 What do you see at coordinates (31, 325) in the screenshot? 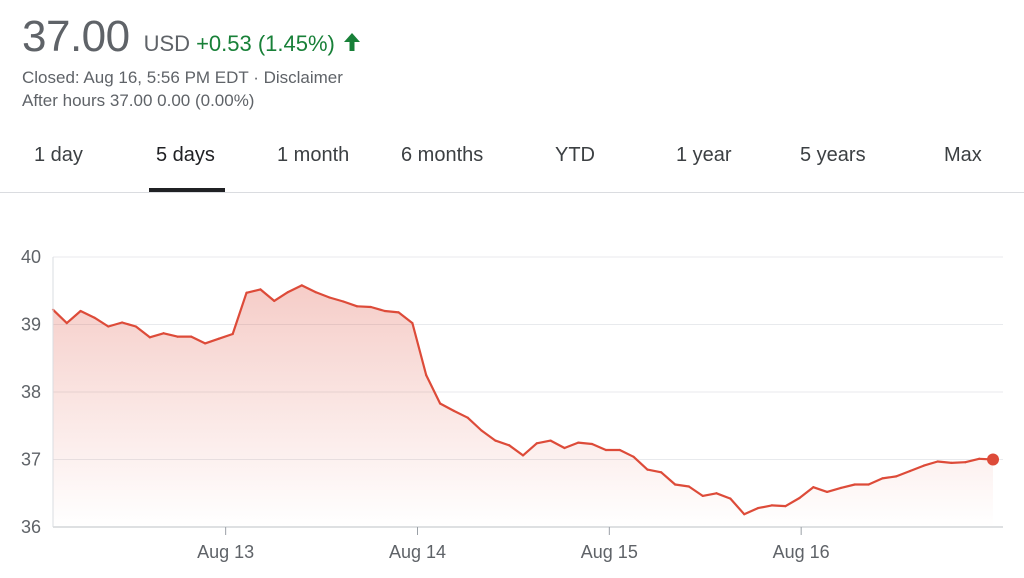
I see `y-tick-label: 39` at bounding box center [31, 325].